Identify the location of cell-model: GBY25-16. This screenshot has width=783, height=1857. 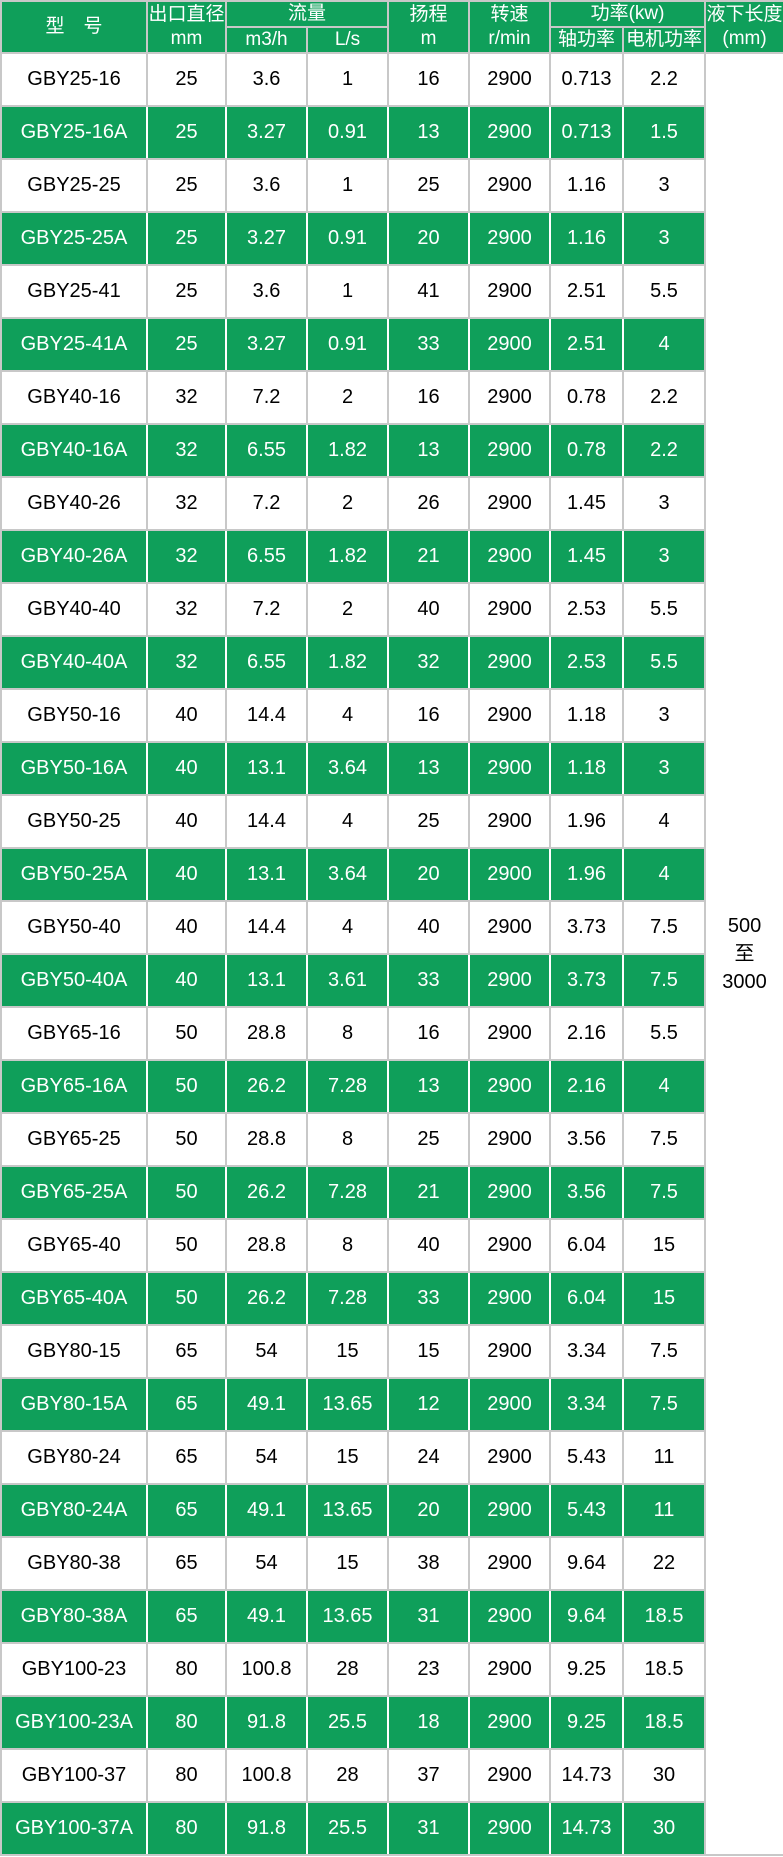
(74, 79).